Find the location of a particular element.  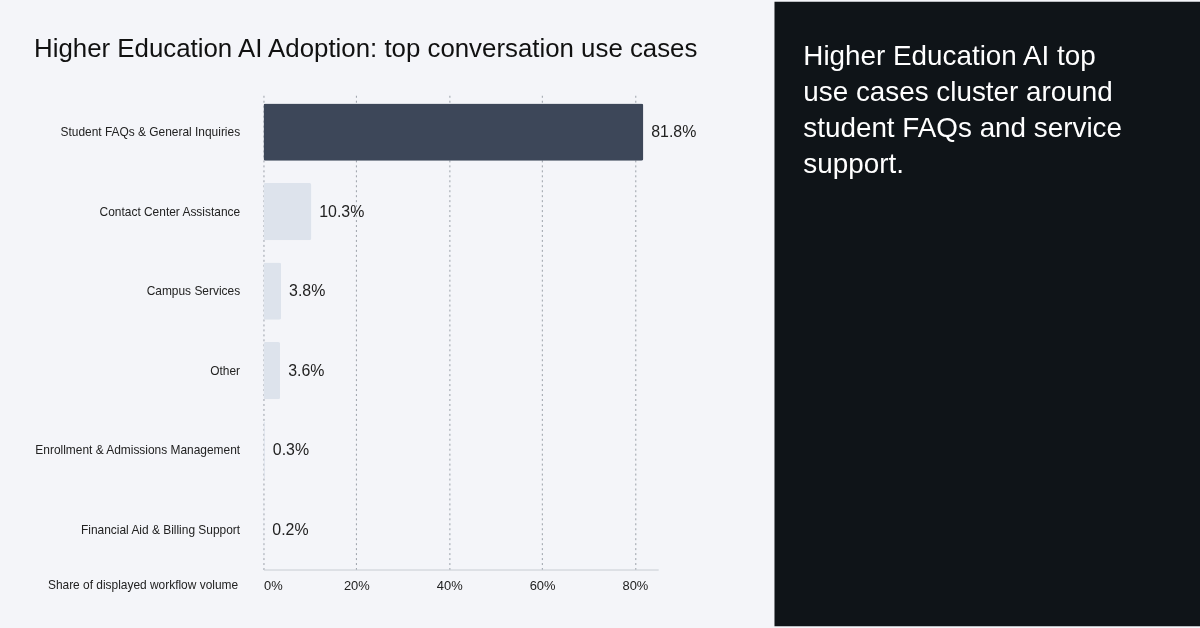

chart-title: Higher Education AI Adoption: top conversation use cases is located at coordinates (366, 48).